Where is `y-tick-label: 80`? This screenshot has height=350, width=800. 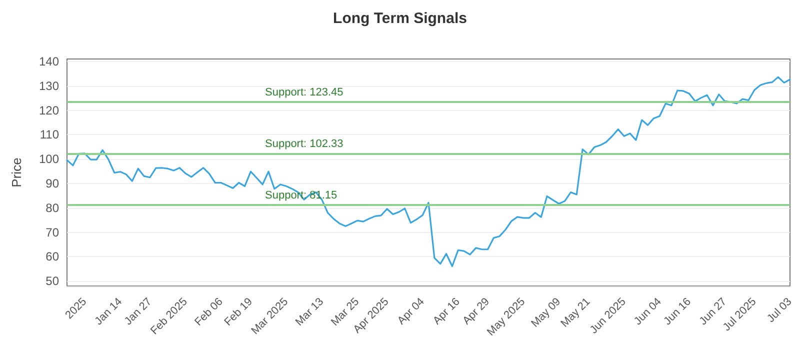
y-tick-label: 80 is located at coordinates (53, 207).